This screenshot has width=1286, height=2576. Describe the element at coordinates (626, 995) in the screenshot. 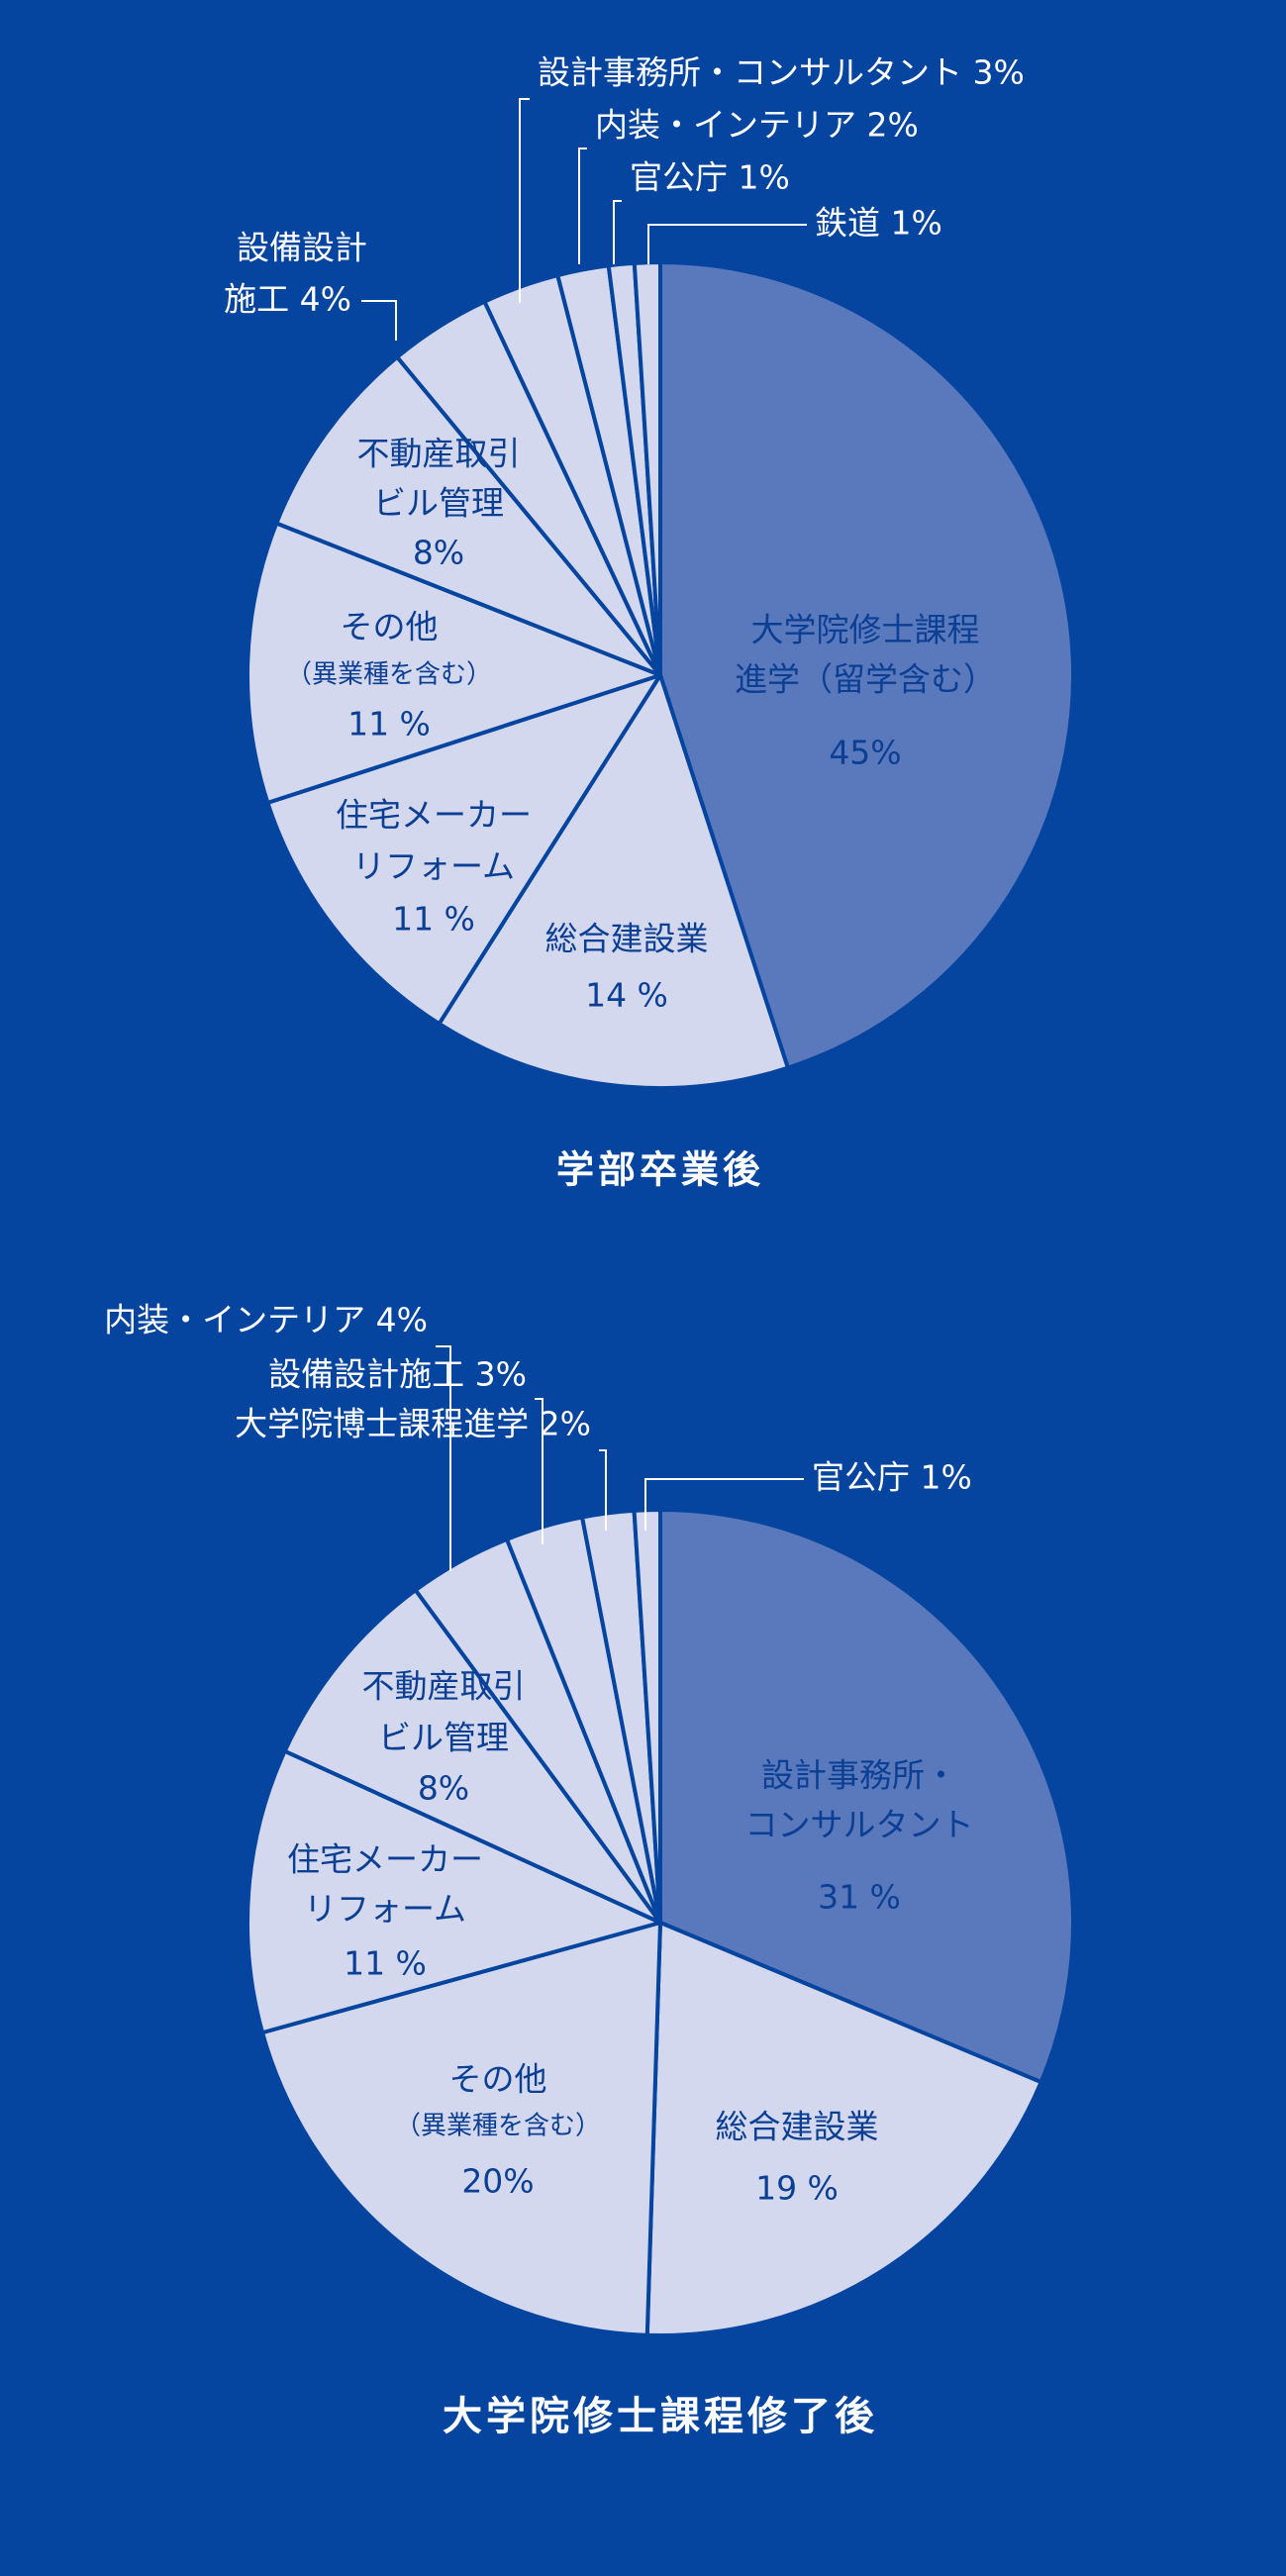

I see `slice-value-label: 14 %` at that location.